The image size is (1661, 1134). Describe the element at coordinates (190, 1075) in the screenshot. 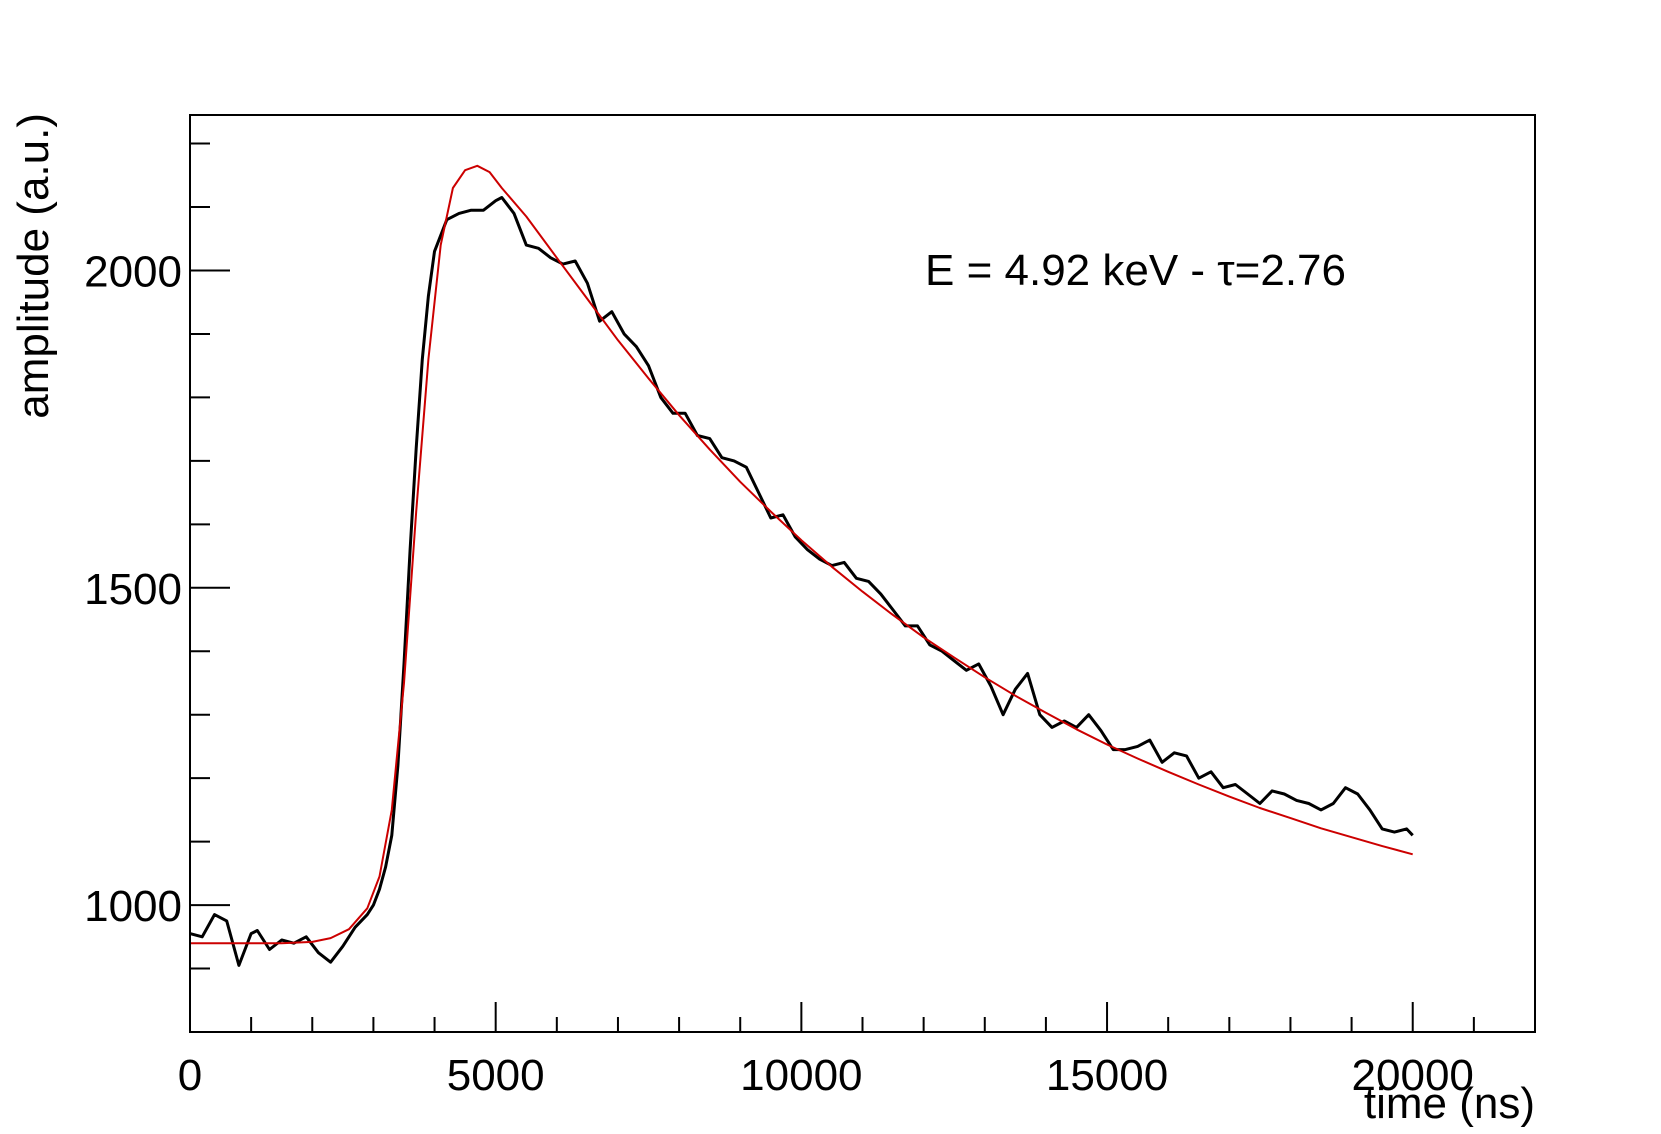

I see `x-tick-label: 0` at that location.